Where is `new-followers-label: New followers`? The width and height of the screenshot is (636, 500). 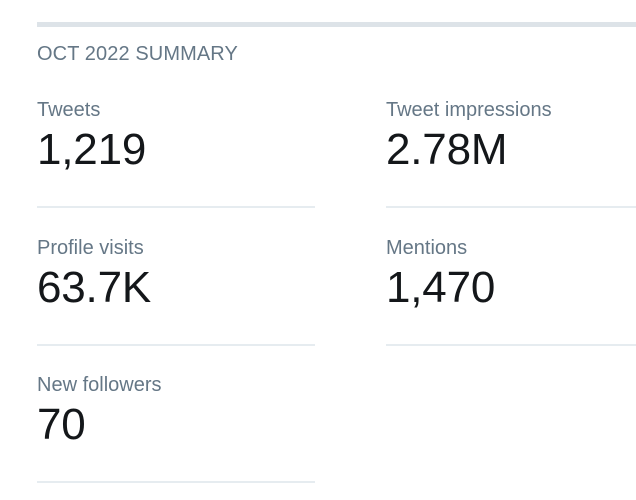 new-followers-label: New followers is located at coordinates (99, 385).